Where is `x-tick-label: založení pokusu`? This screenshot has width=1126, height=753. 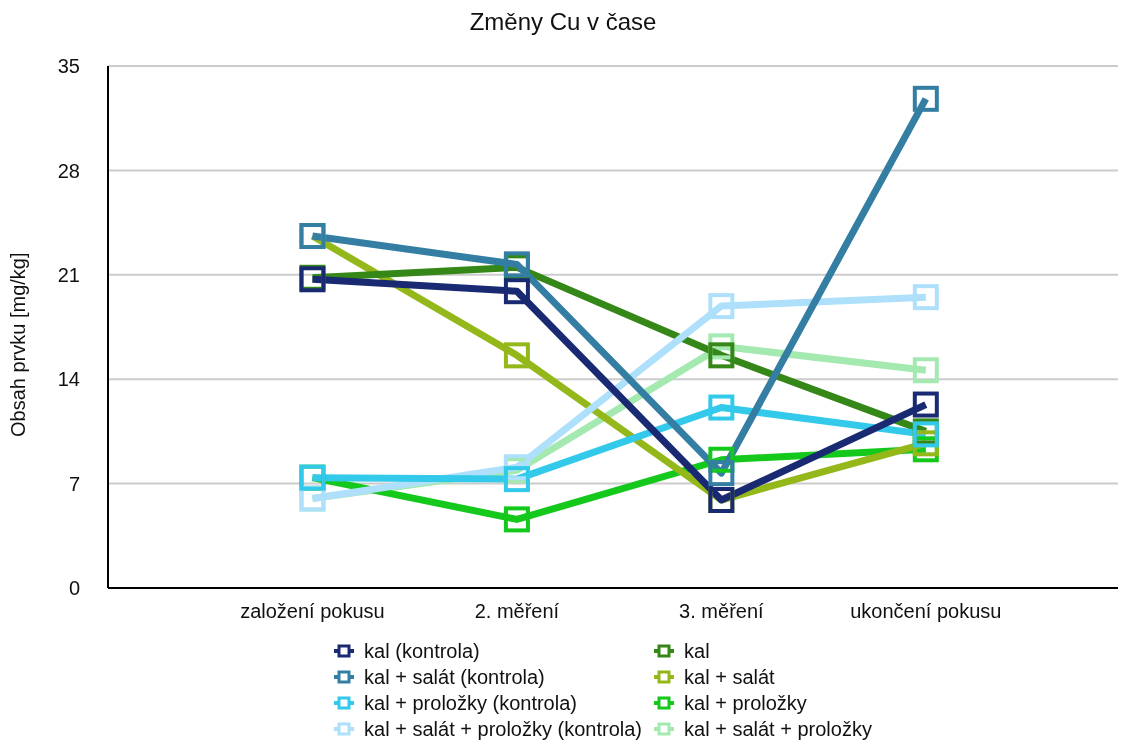
x-tick-label: založení pokusu is located at coordinates (312, 611).